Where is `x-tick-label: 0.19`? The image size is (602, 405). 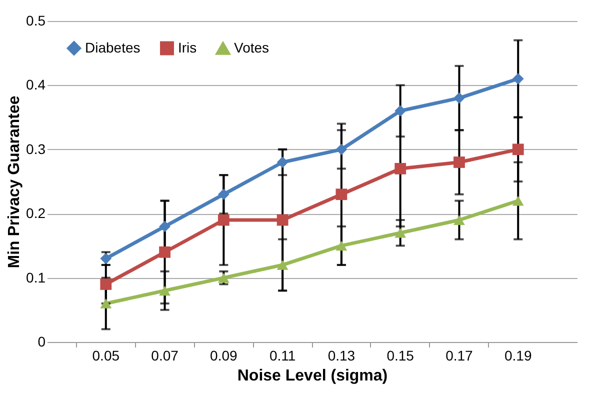
x-tick-label: 0.19 is located at coordinates (518, 356).